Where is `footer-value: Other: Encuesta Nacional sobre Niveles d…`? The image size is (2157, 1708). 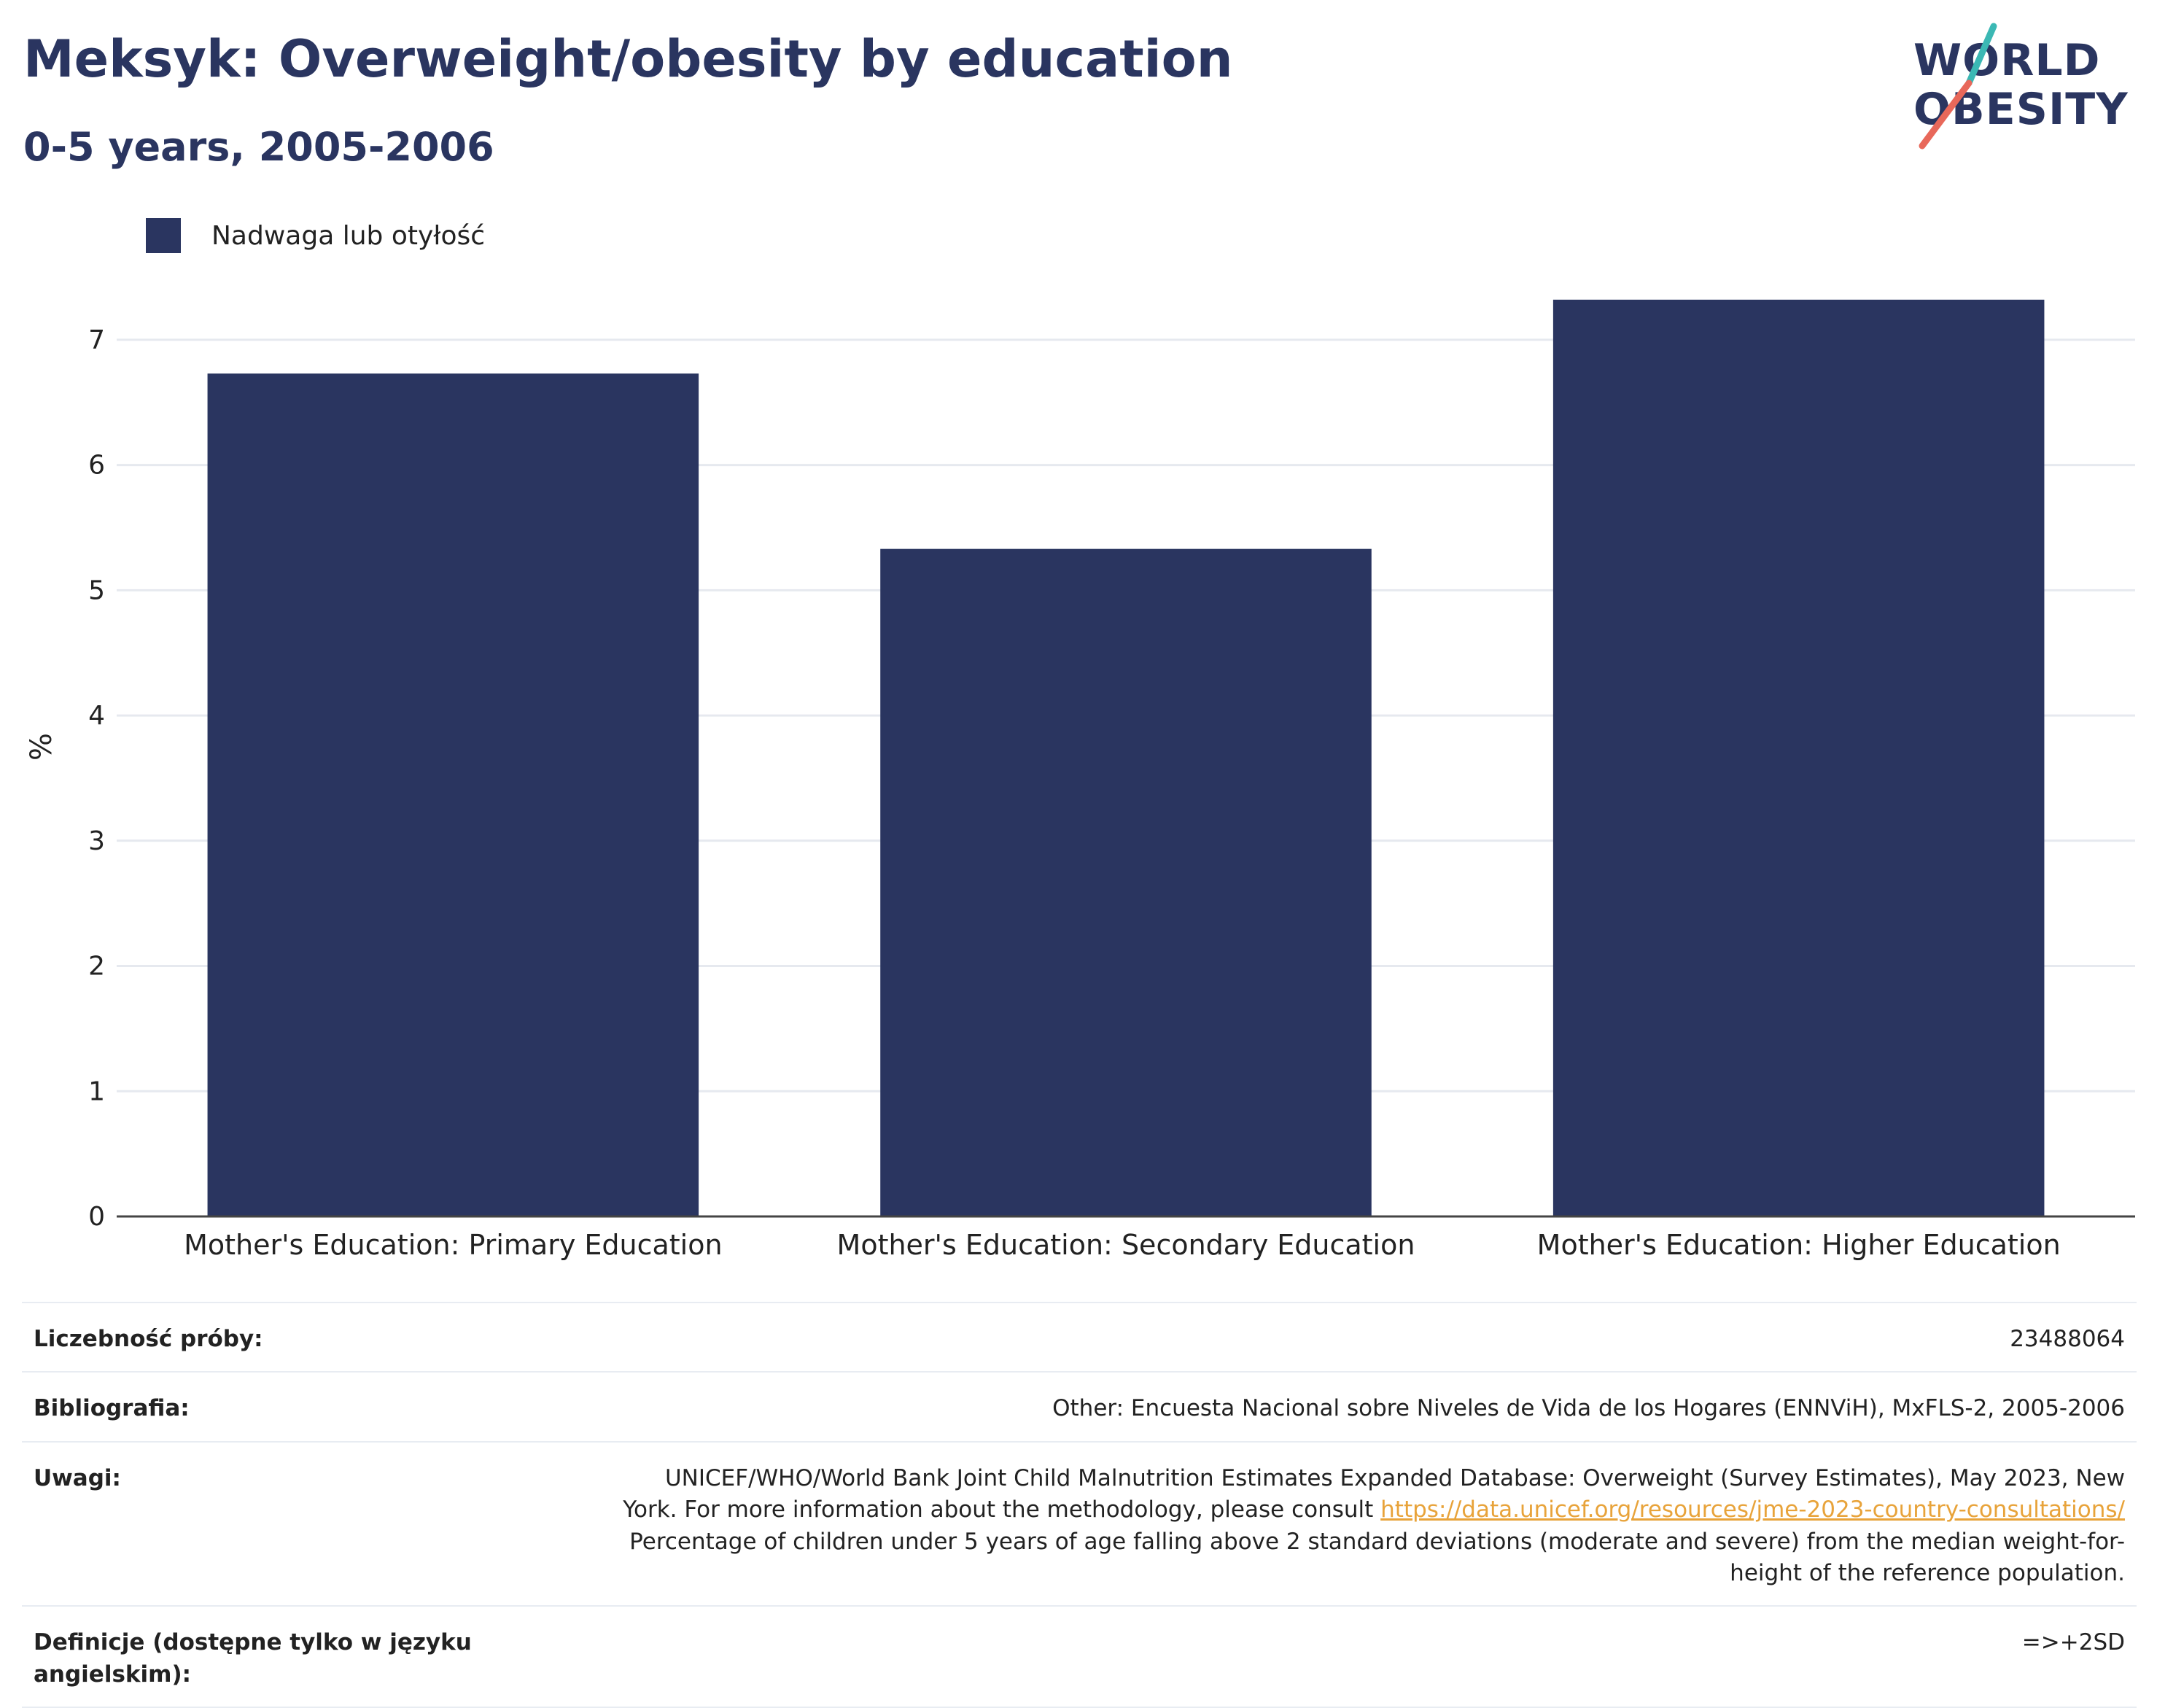 footer-value: Other: Encuesta Nacional sobre Niveles d… is located at coordinates (1588, 1409).